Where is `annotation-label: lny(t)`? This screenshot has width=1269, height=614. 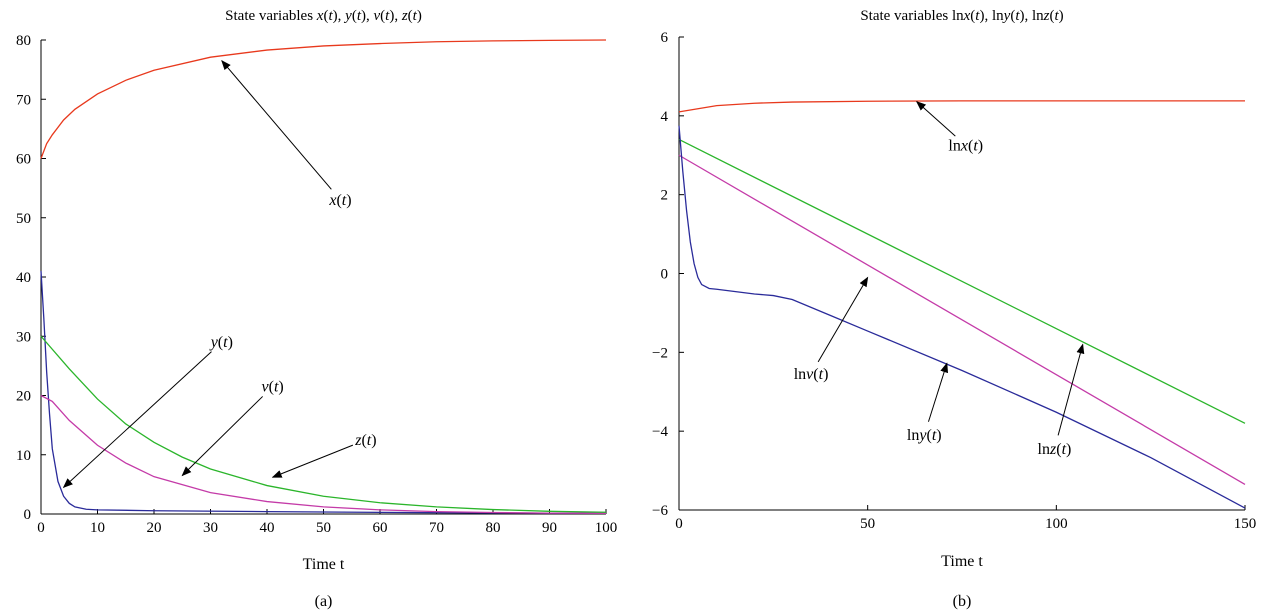
annotation-label: lny(t) is located at coordinates (924, 435).